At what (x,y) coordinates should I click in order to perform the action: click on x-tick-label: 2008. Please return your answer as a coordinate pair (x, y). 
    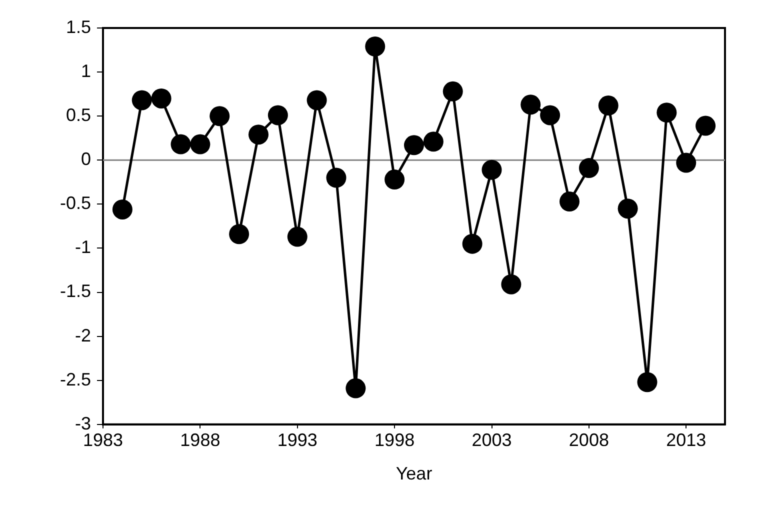
    Looking at the image, I should click on (588, 440).